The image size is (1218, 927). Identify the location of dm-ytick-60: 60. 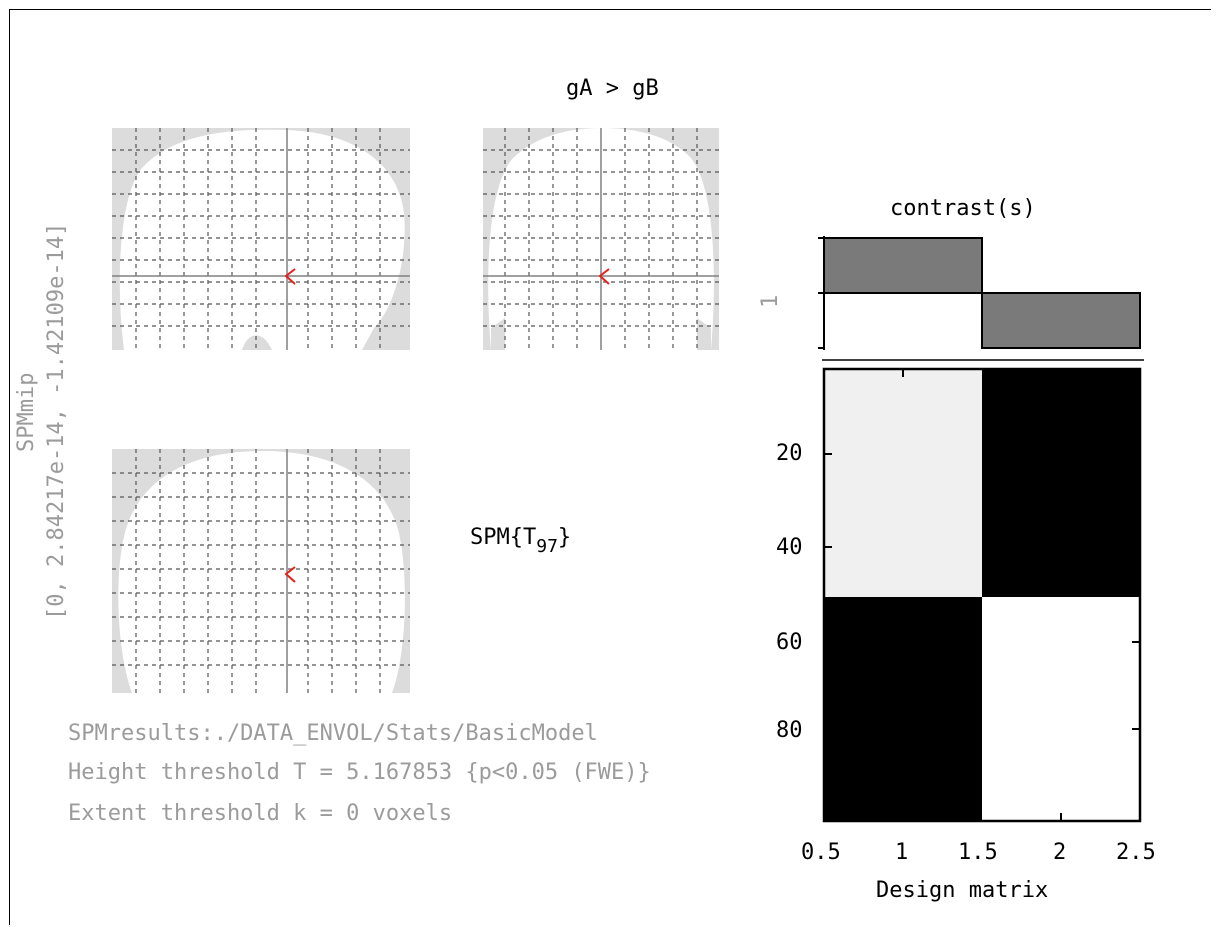
(789, 642).